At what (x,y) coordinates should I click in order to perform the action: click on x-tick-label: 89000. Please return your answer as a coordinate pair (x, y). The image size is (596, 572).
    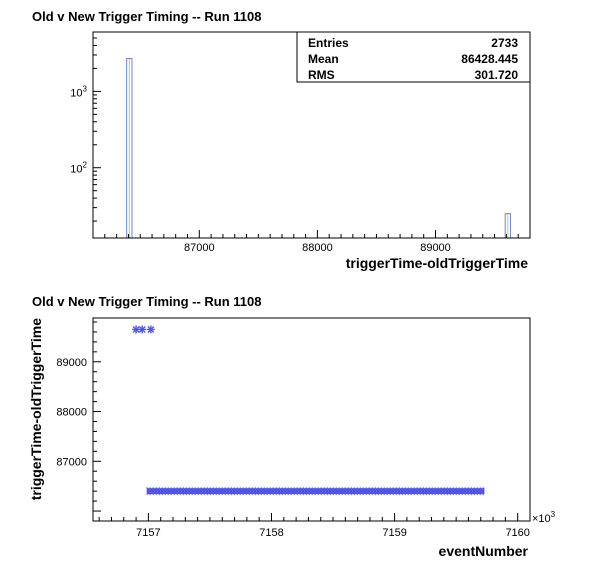
    Looking at the image, I should click on (435, 248).